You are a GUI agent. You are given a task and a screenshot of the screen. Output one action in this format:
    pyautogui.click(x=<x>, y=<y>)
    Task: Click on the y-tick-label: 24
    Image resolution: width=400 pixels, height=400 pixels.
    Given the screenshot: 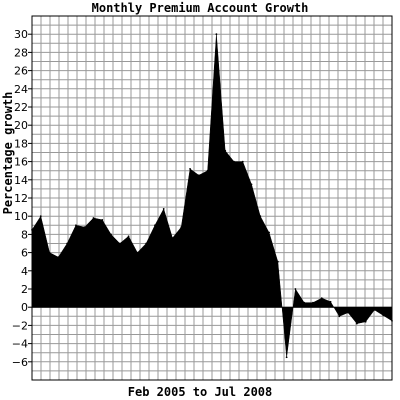 What is the action you would take?
    pyautogui.click(x=21, y=89)
    